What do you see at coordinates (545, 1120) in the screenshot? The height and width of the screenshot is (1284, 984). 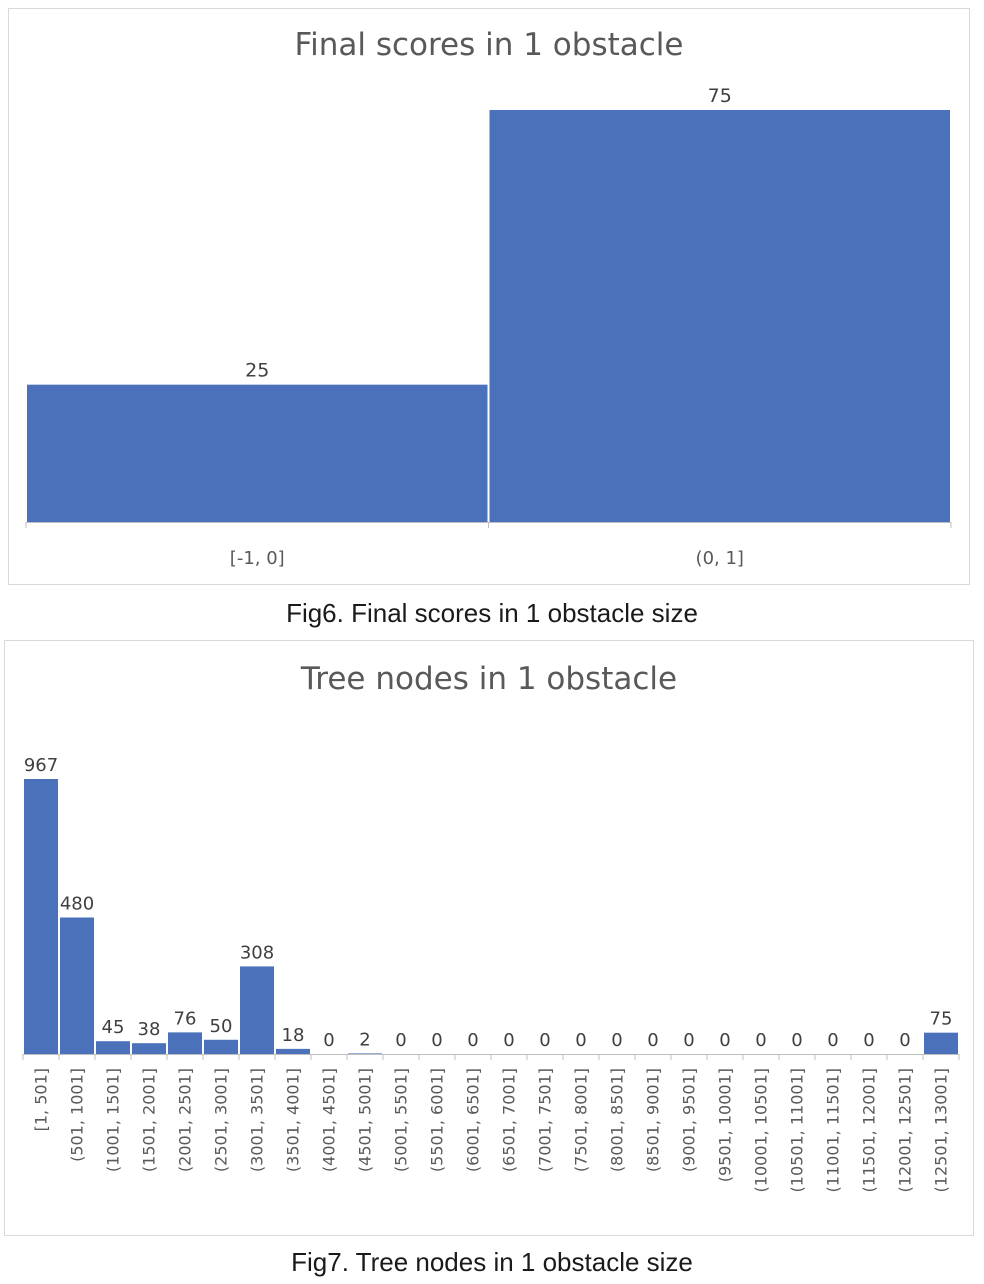 I see `tick-label: (7001, 7501]` at bounding box center [545, 1120].